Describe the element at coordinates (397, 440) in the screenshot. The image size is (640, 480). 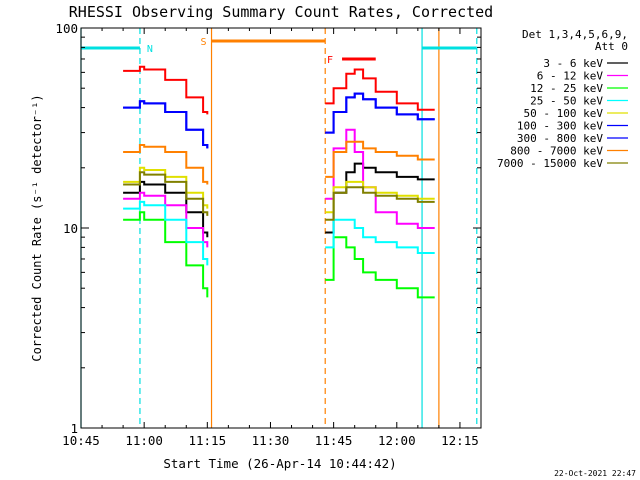
I see `x-tick-label-5: 12:00` at that location.